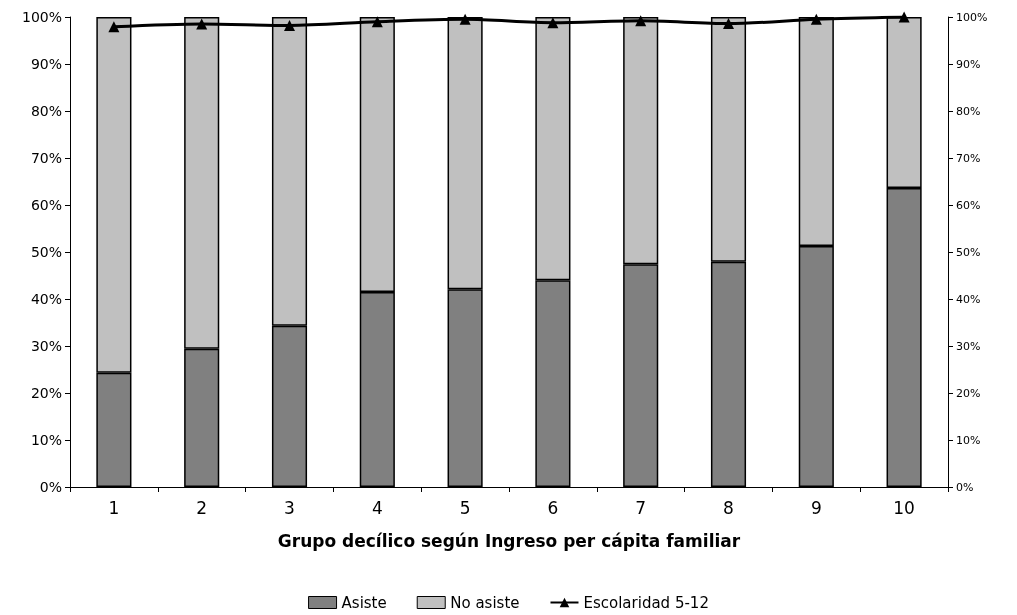 The width and height of the screenshot is (1017, 615). Describe the element at coordinates (728, 507) in the screenshot. I see `x-tick-label: 8` at that location.